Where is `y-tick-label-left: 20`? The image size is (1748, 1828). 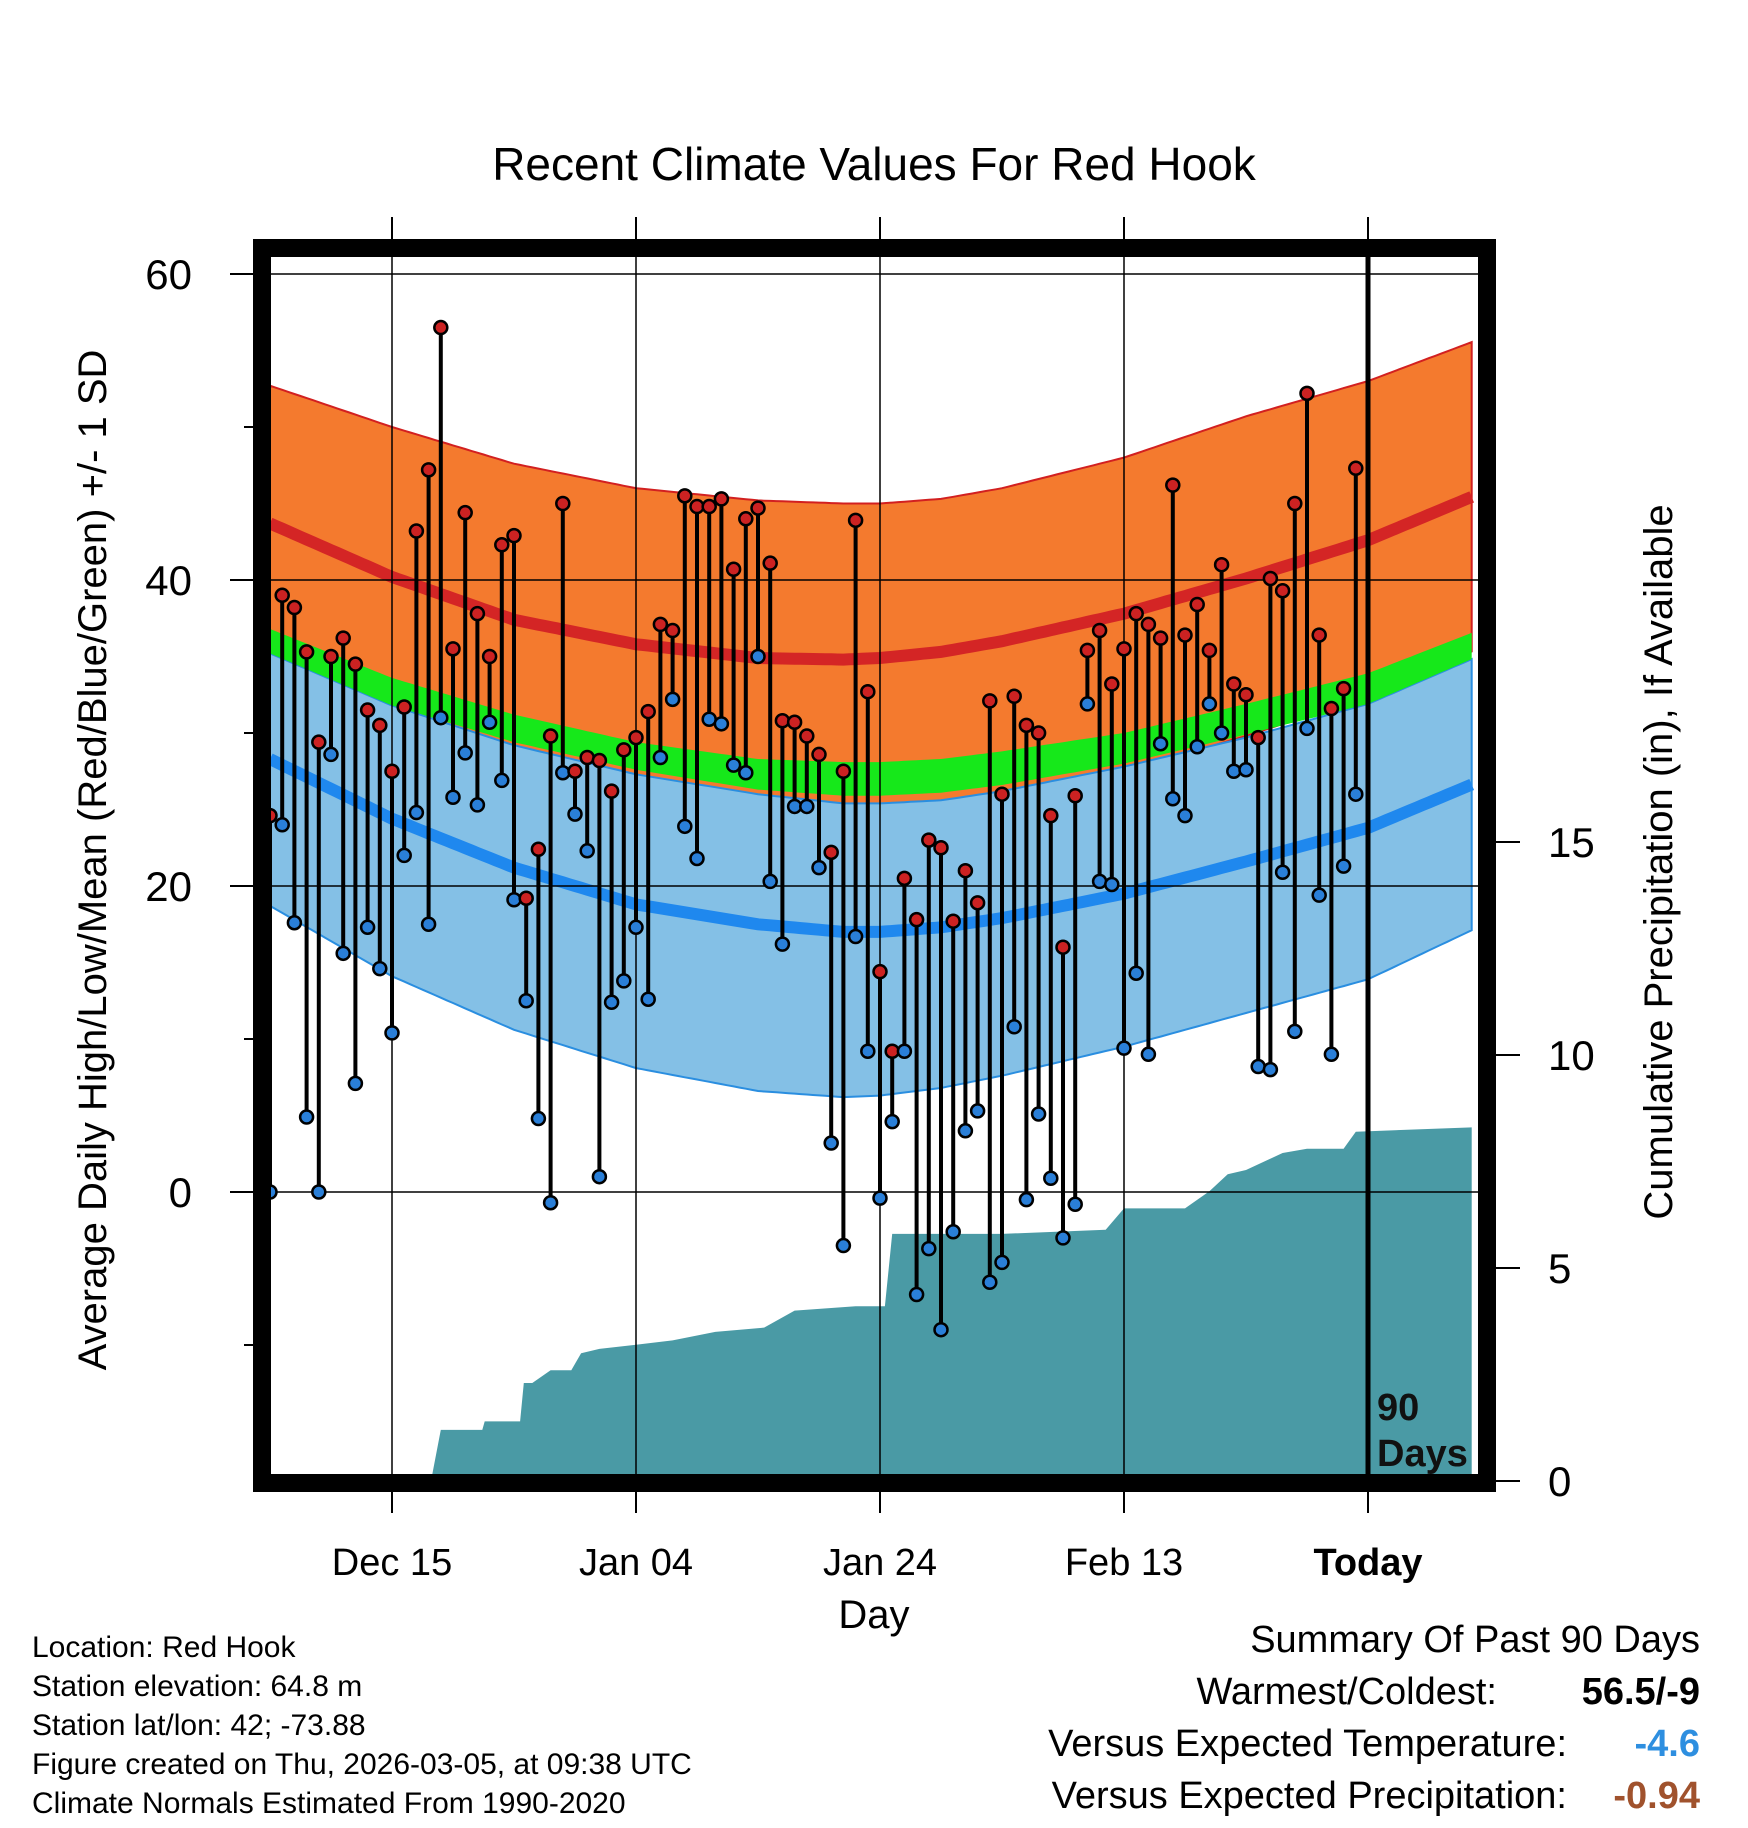 y-tick-label-left: 20 is located at coordinates (168, 886).